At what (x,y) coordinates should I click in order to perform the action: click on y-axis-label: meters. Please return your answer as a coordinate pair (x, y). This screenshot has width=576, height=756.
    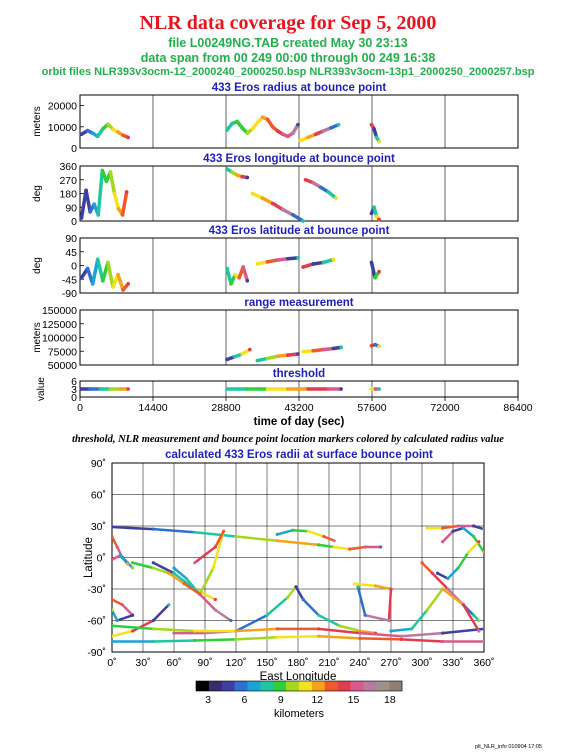
    Looking at the image, I should click on (37, 337).